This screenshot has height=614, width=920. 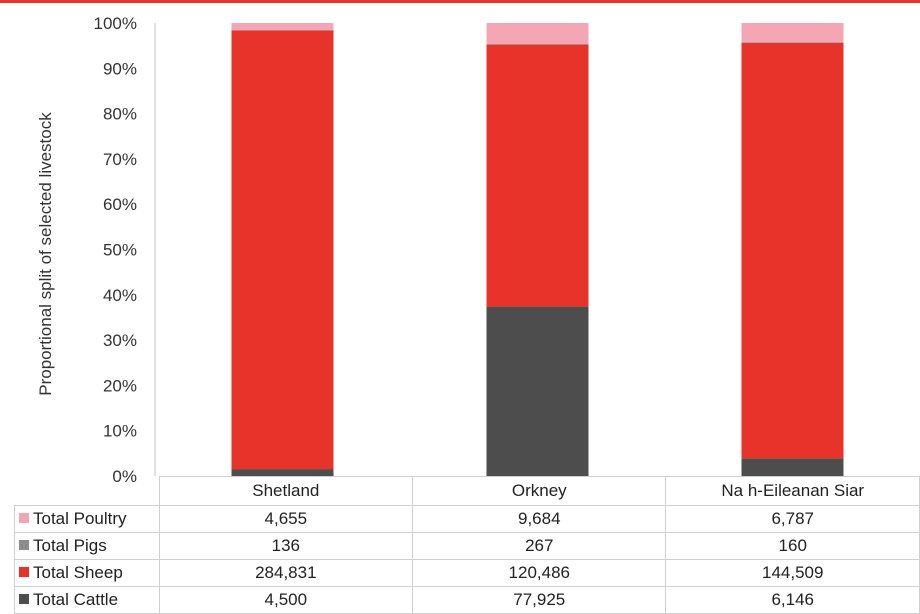 I want to click on legend-swatch-sheep, so click(x=24, y=572).